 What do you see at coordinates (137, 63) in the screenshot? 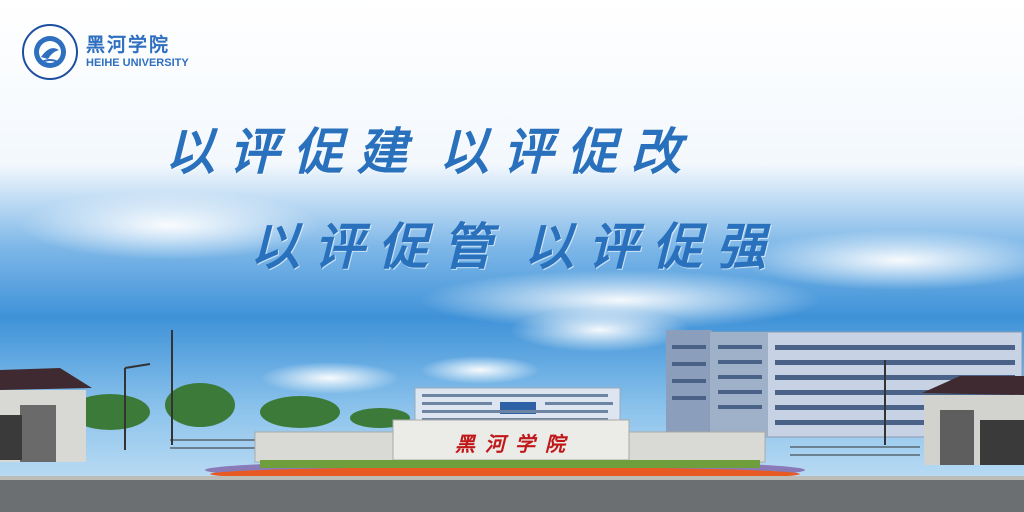
I see `university-name-en: HEIHE UNIVERSITY` at bounding box center [137, 63].